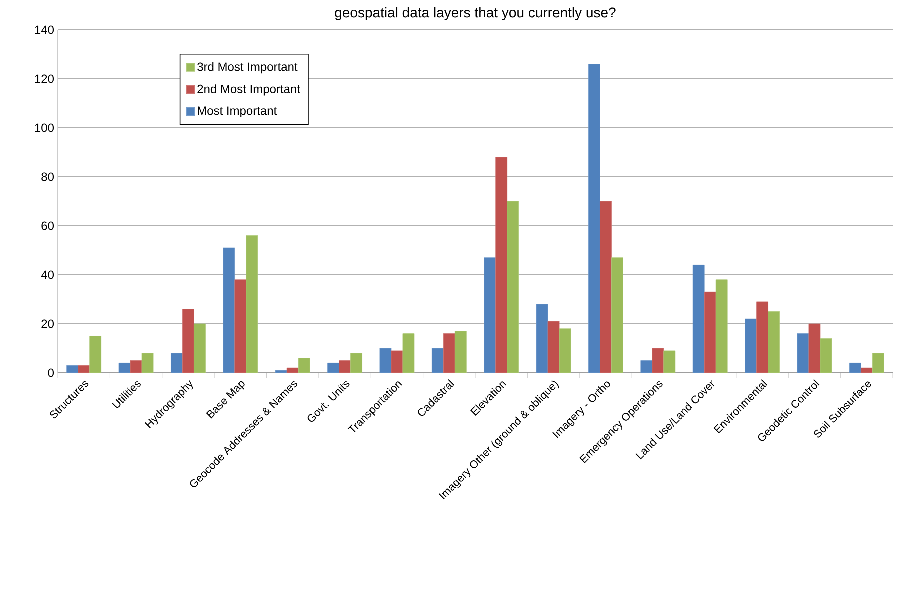 This screenshot has height=590, width=898. I want to click on y-tick-label: 60, so click(48, 226).